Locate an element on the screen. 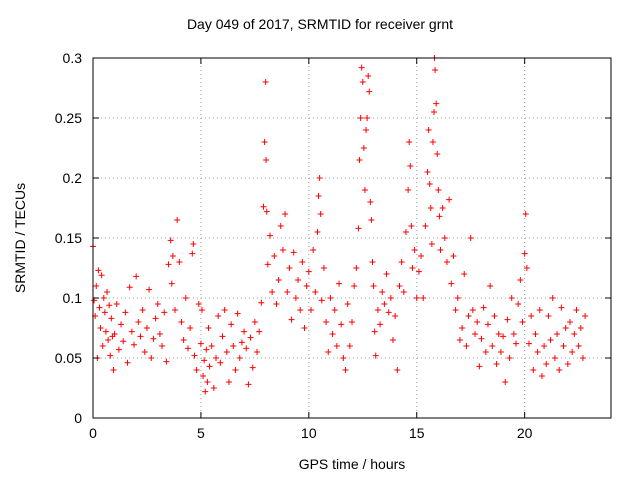  y-tick-label: 0.25 is located at coordinates (68, 118).